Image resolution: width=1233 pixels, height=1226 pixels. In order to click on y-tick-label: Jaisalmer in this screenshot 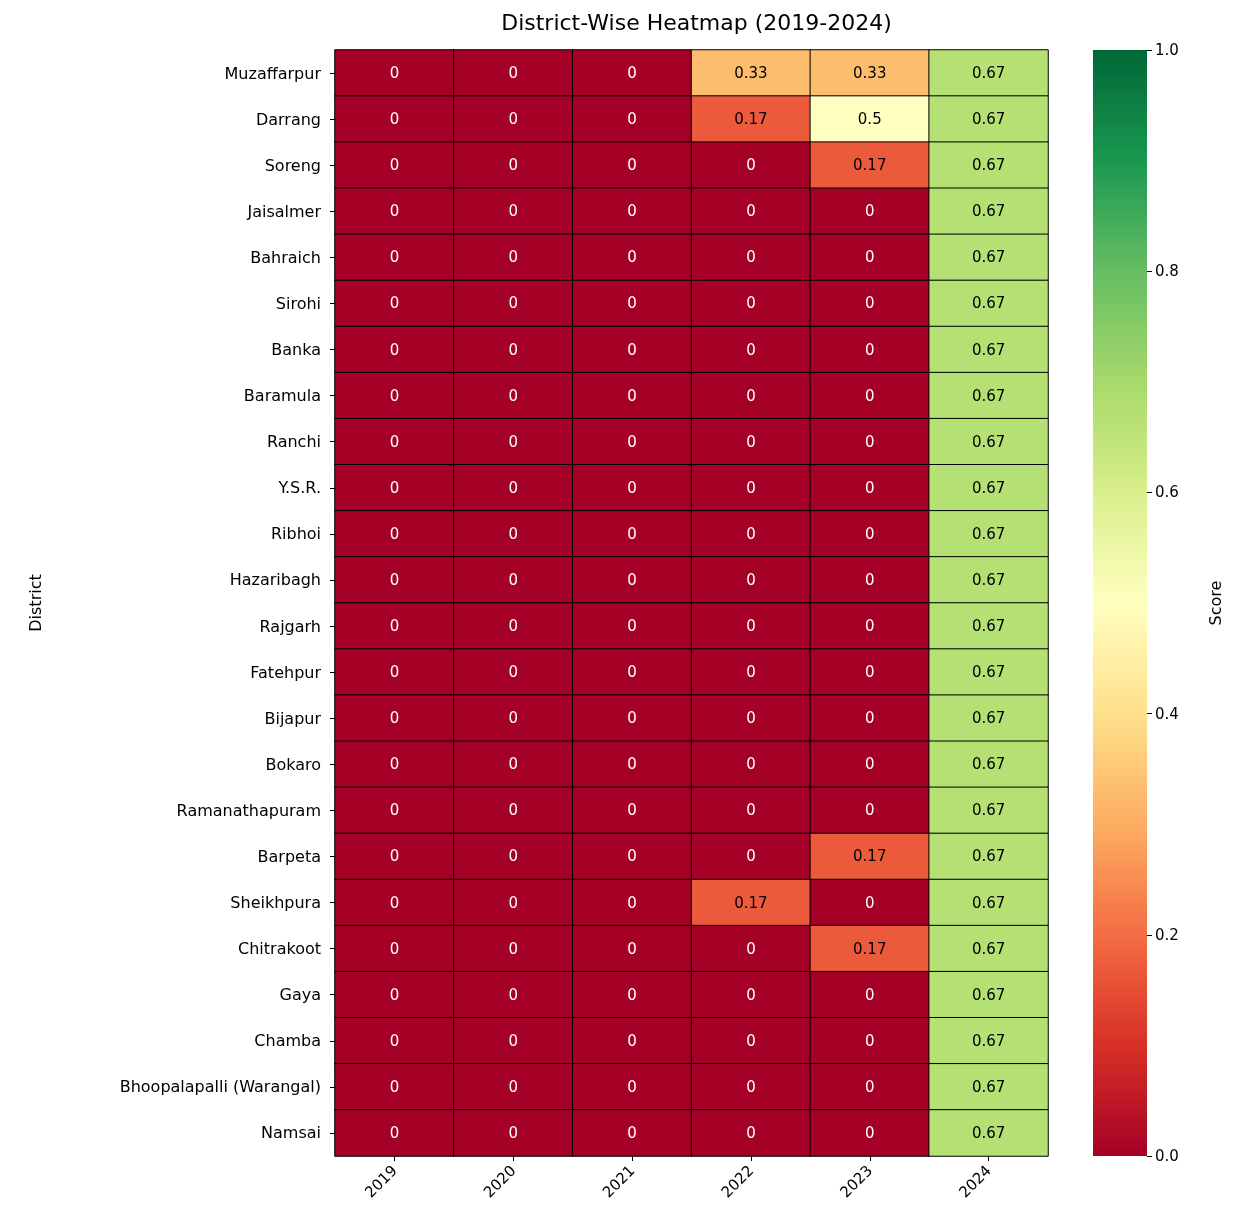, I will do `click(284, 211)`.